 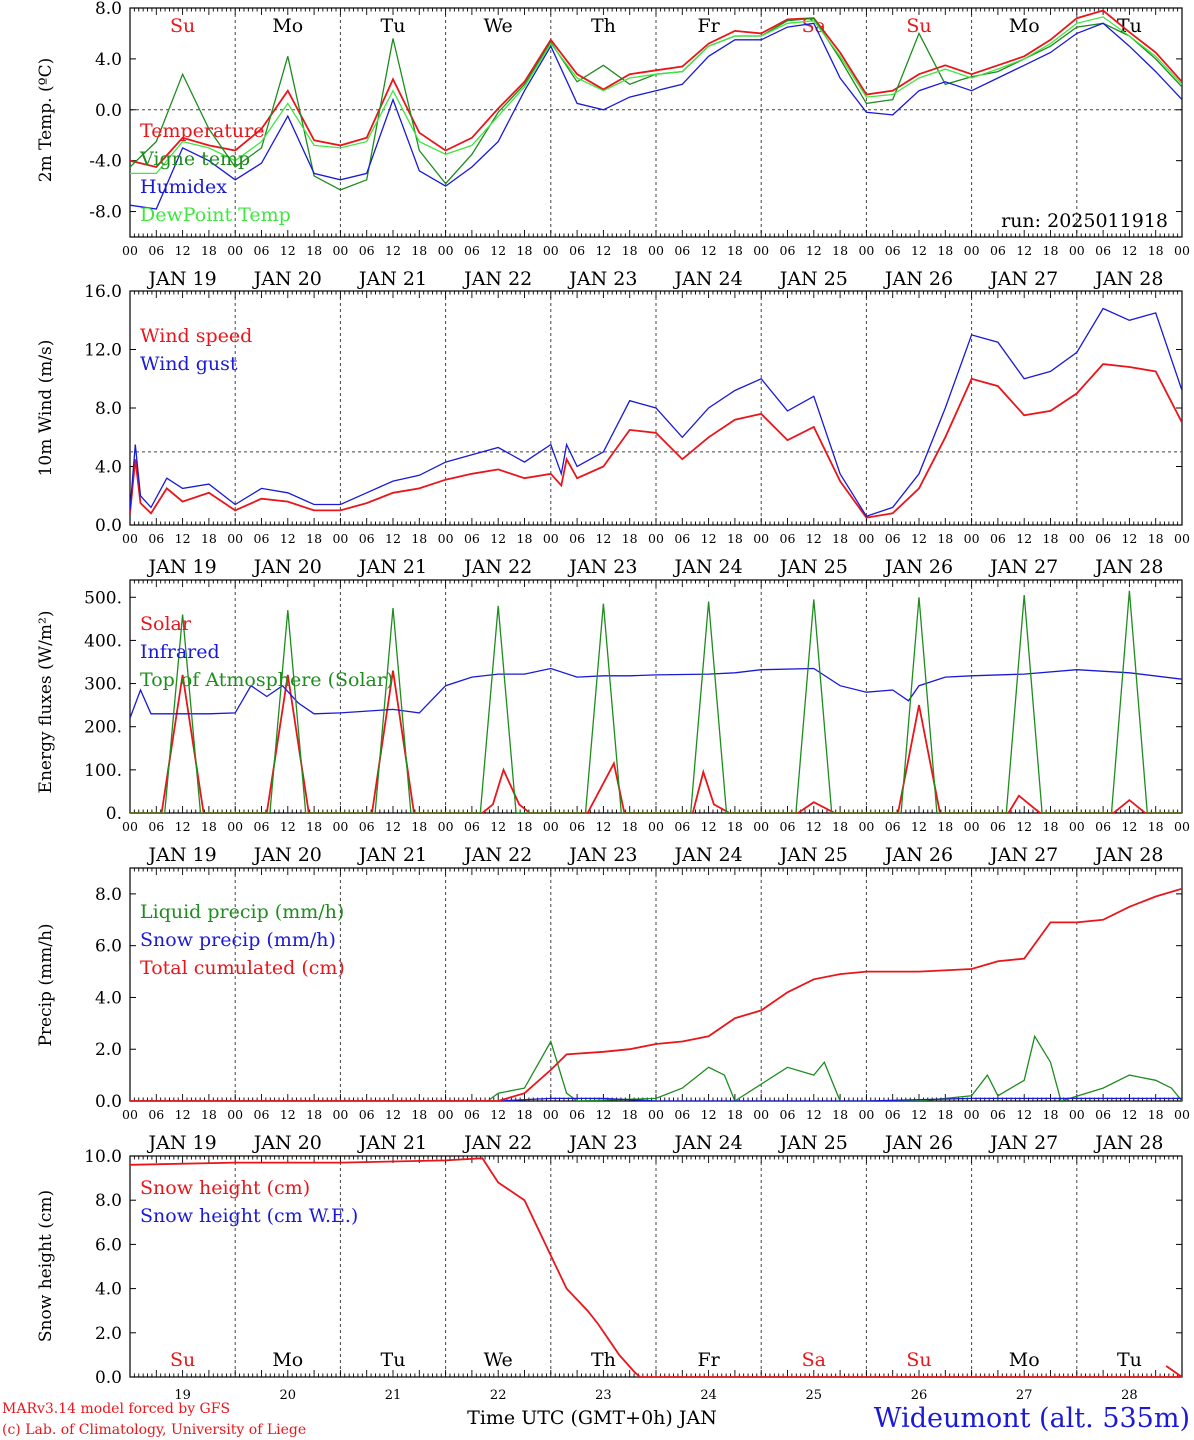 What do you see at coordinates (108, 895) in the screenshot?
I see `y-tick-label: 8.0` at bounding box center [108, 895].